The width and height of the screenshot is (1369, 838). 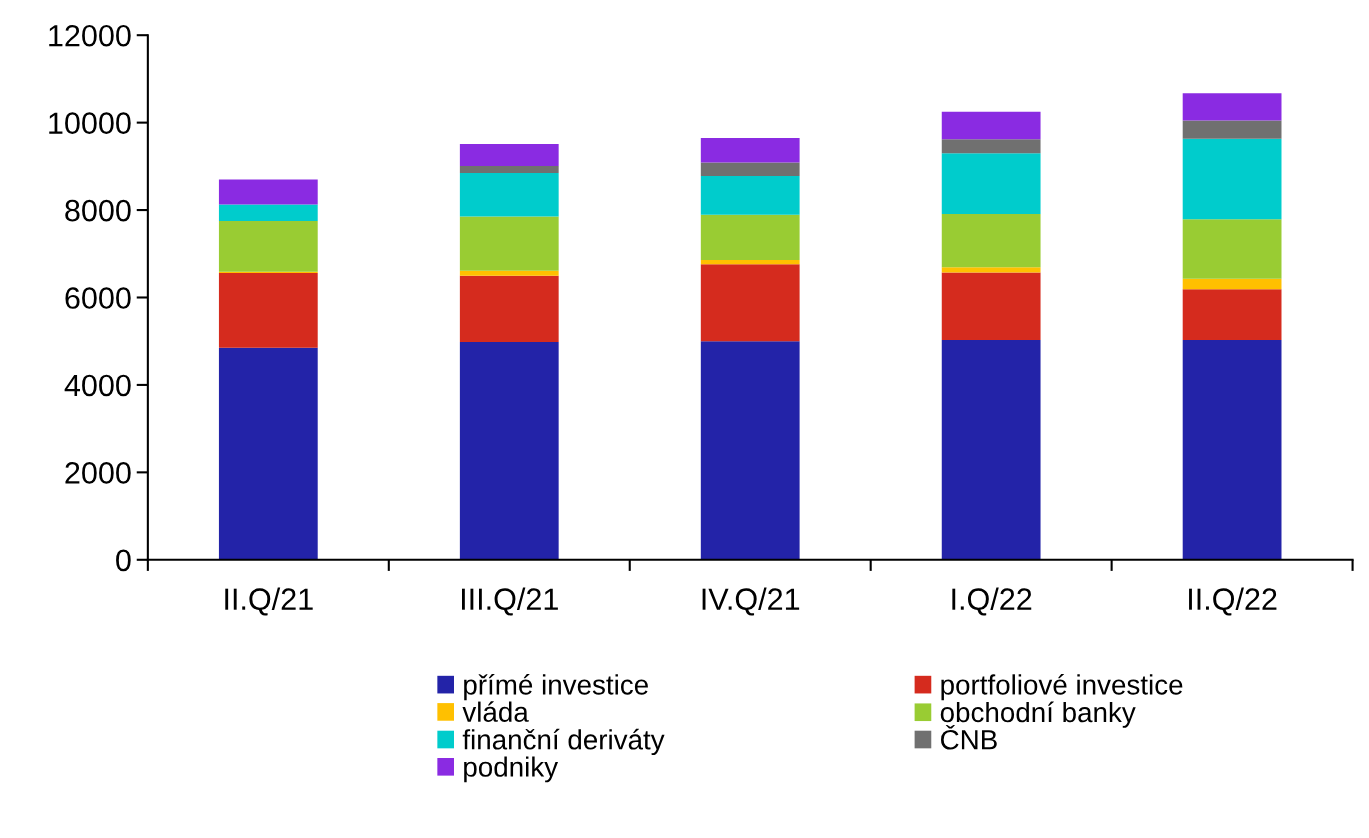 What do you see at coordinates (90, 123) in the screenshot?
I see `y-tick-label: 10000` at bounding box center [90, 123].